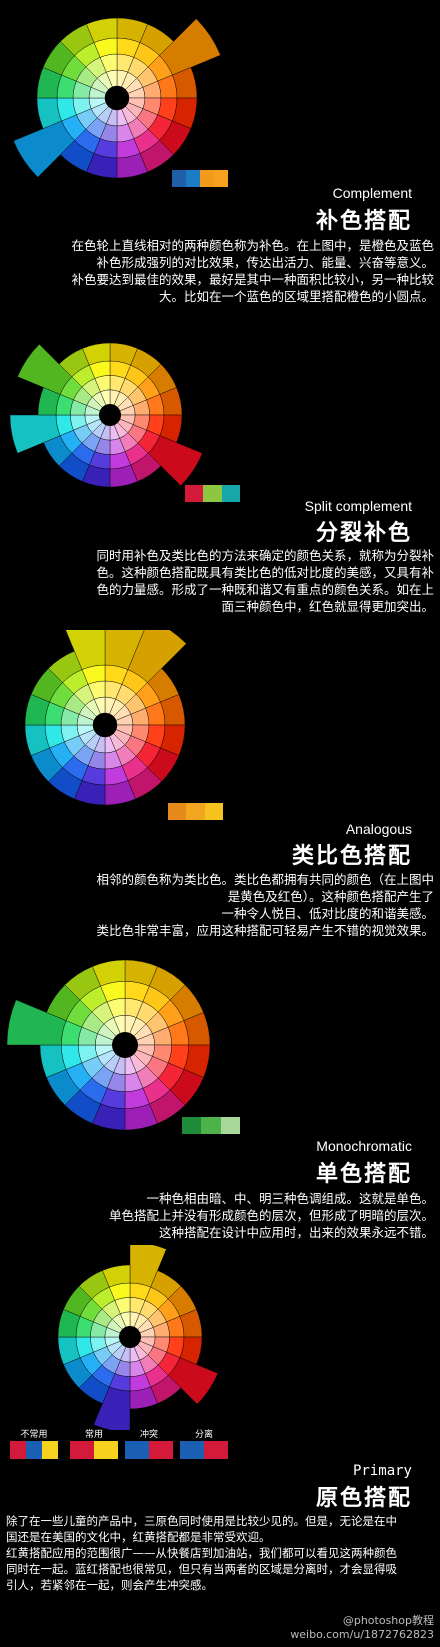 Image resolution: width=440 pixels, height=1647 pixels. Describe the element at coordinates (138, 1537) in the screenshot. I see `description-line: 国还是在美国的文化中，红黄搭配都是非常受欢迎。` at that location.